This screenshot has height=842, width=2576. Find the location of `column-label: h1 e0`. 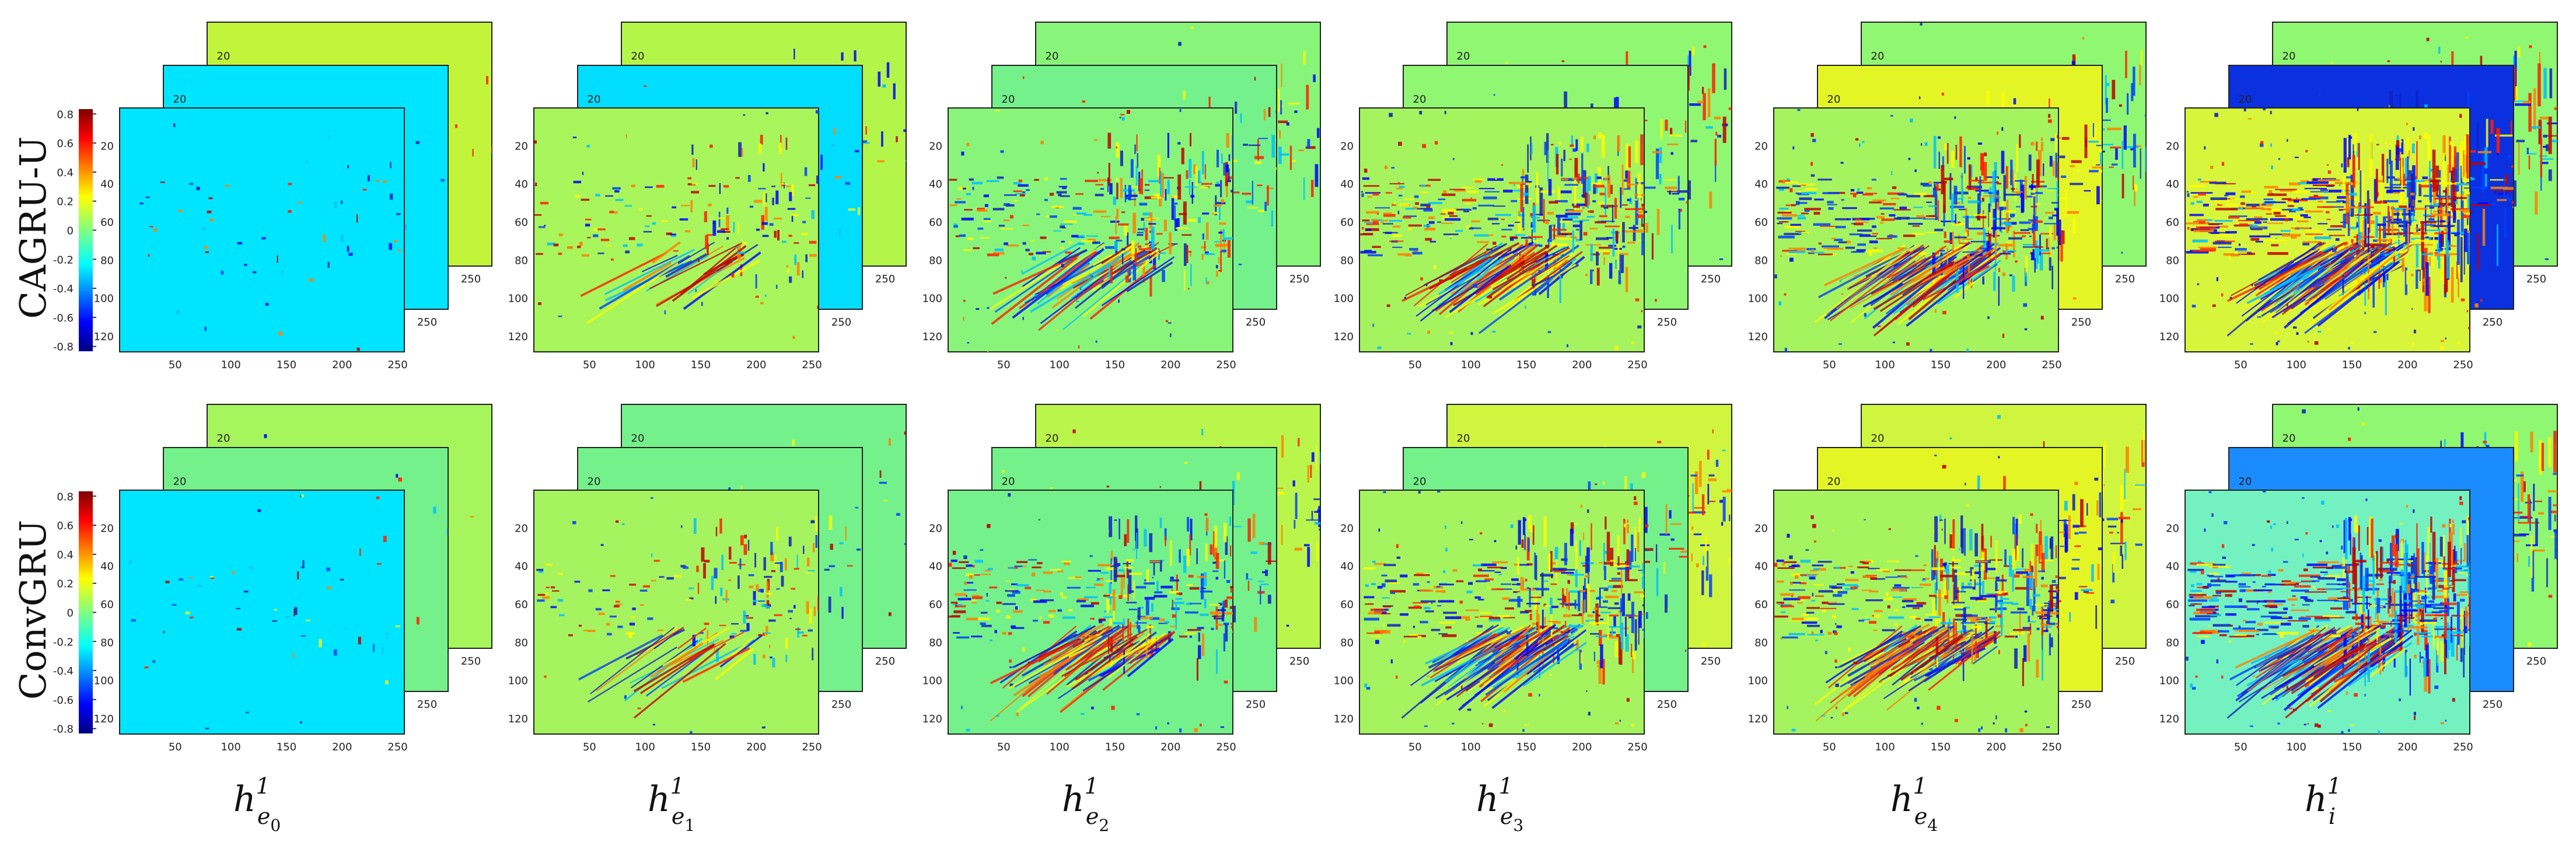

column-label: h1 e0 is located at coordinates (257, 804).